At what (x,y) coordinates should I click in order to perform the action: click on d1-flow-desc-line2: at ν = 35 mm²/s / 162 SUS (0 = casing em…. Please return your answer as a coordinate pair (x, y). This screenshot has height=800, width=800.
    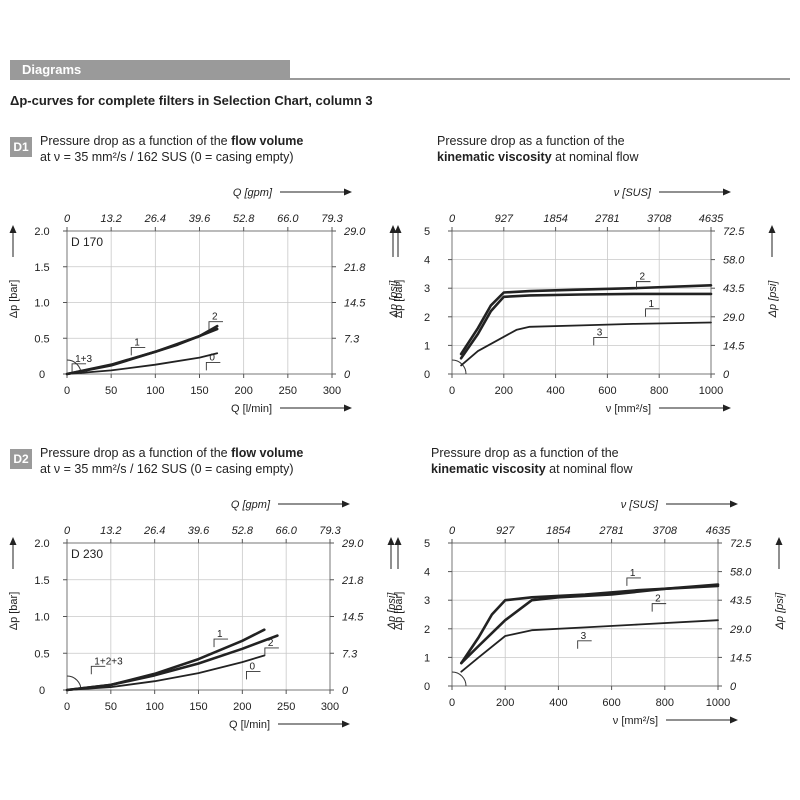
    Looking at the image, I should click on (167, 157).